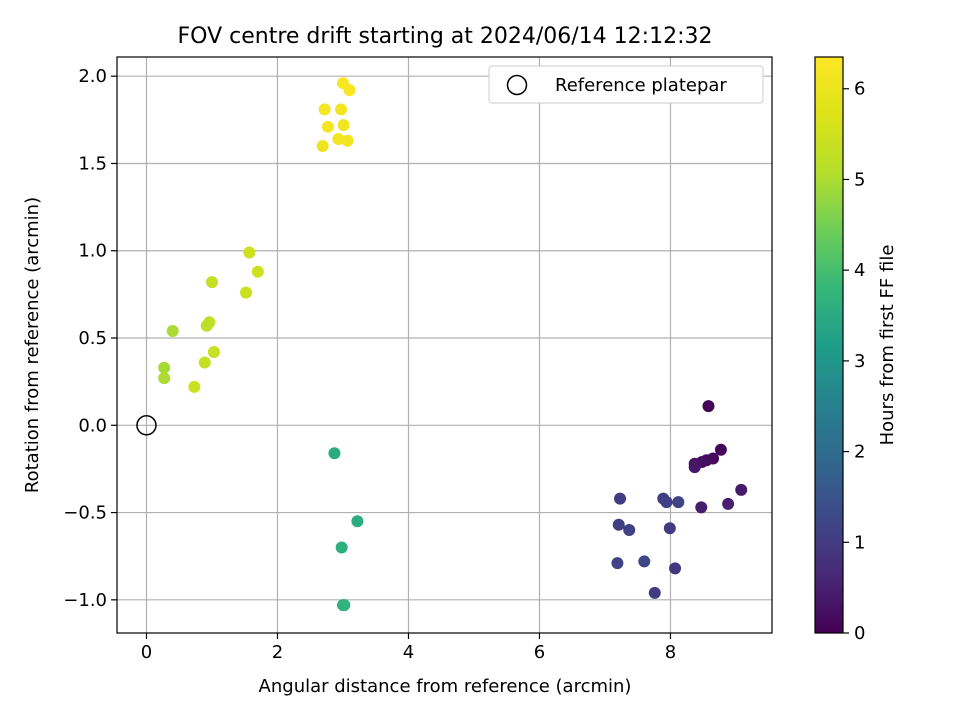 The image size is (960, 720). What do you see at coordinates (92, 425) in the screenshot?
I see `y-tick-label: 0.0` at bounding box center [92, 425].